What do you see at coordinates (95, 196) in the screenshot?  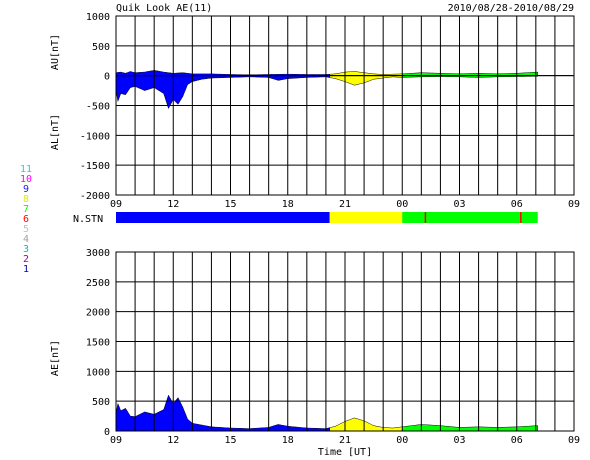 I see `au-al-y-tick-label: -2000` at bounding box center [95, 196].